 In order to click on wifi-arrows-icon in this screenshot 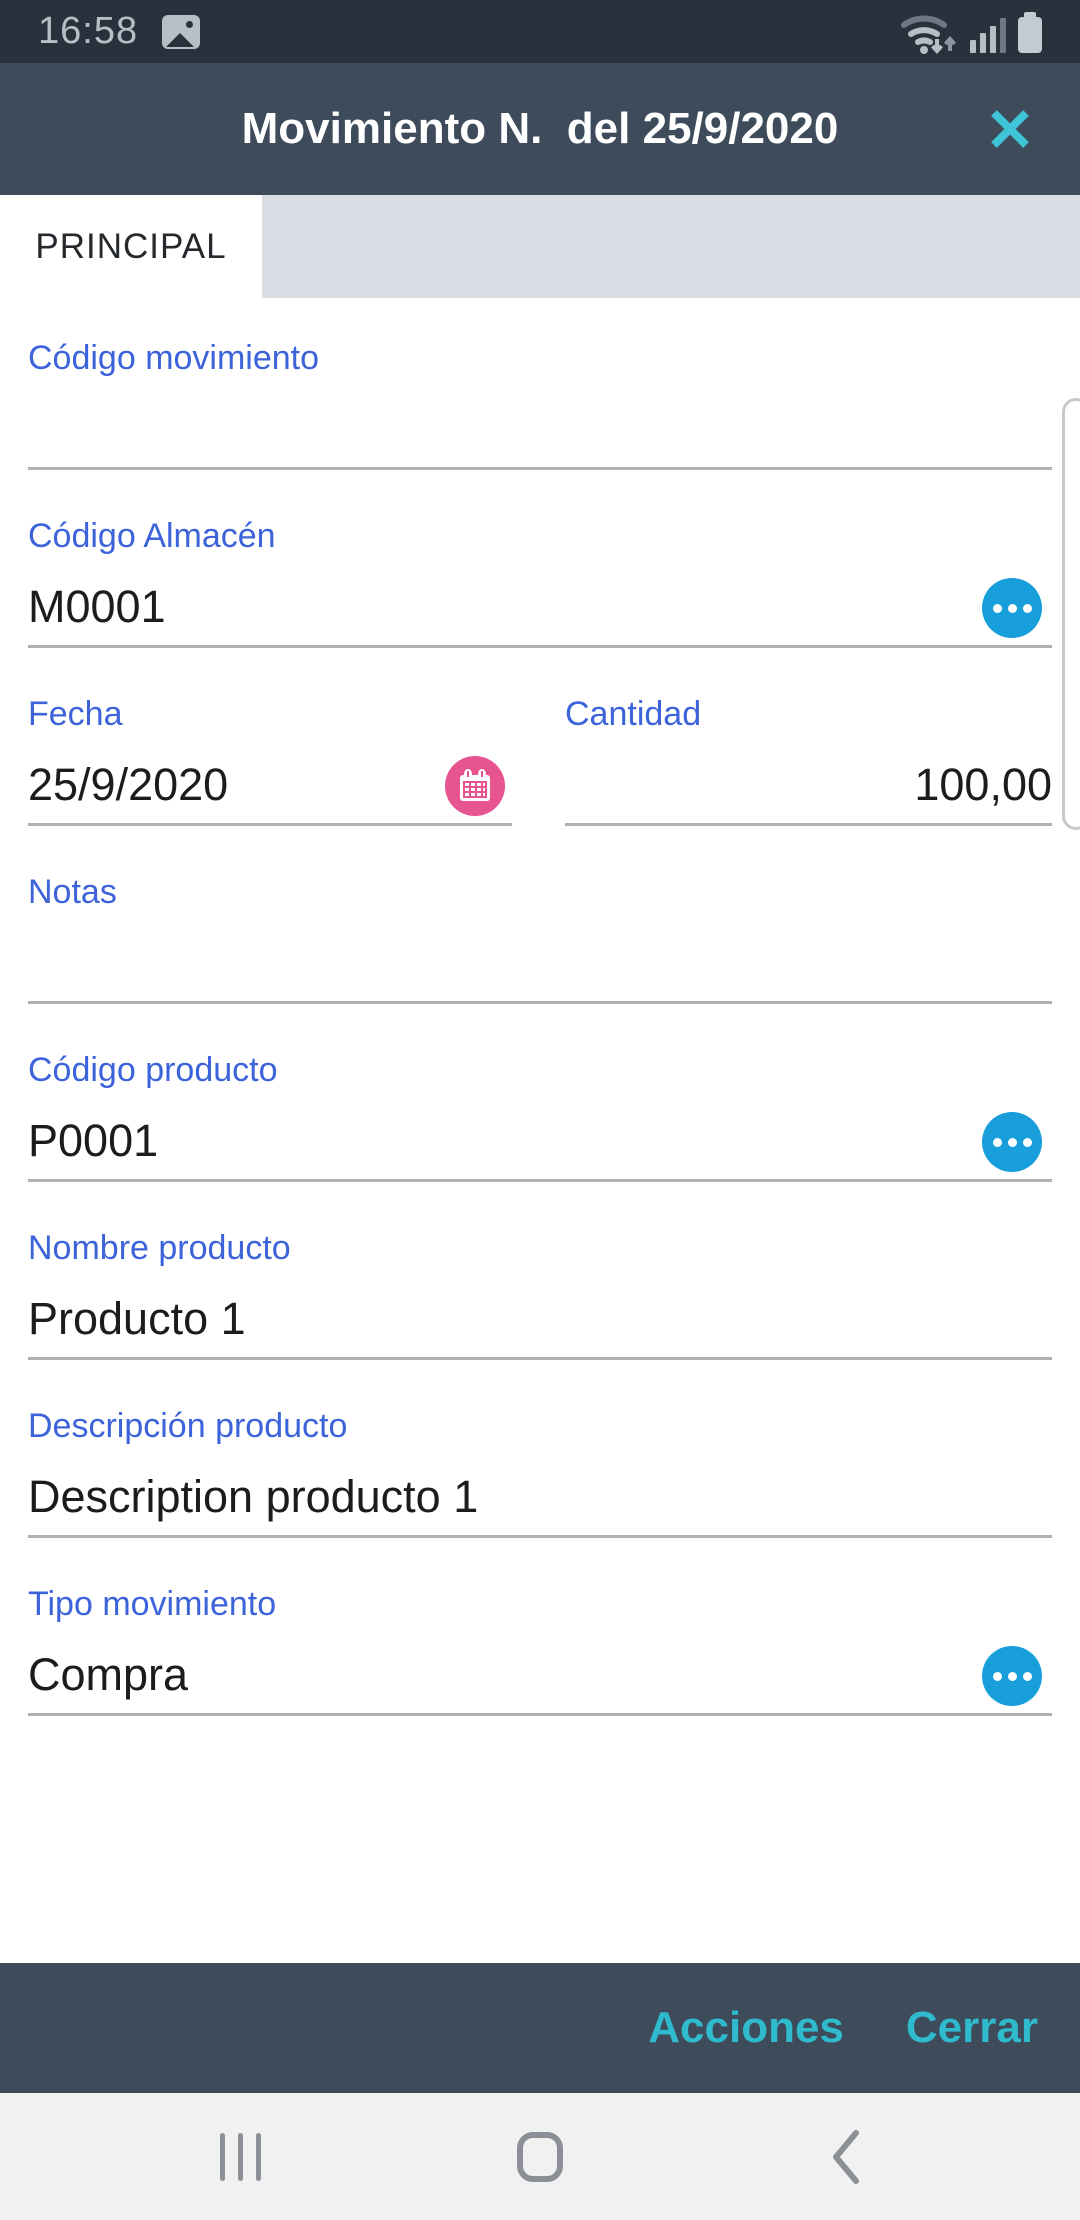, I will do `click(928, 34)`.